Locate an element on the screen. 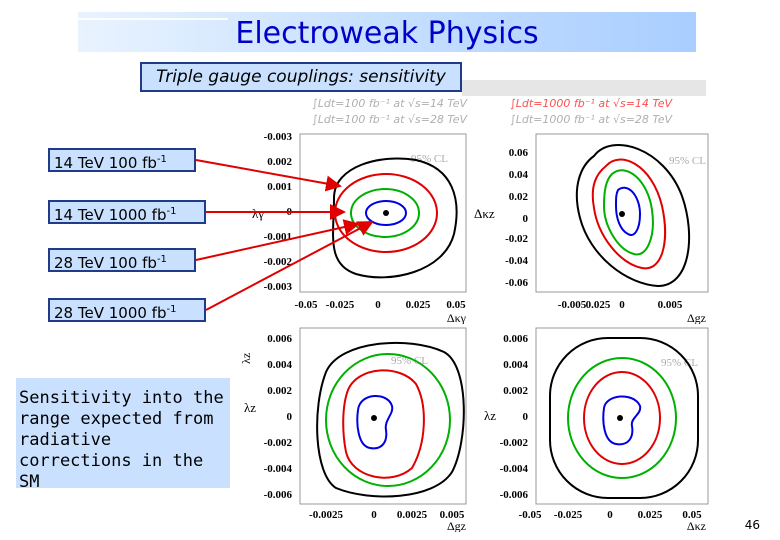 Image resolution: width=780 pixels, height=540 pixels. ytick: 0.02 is located at coordinates (519, 197).